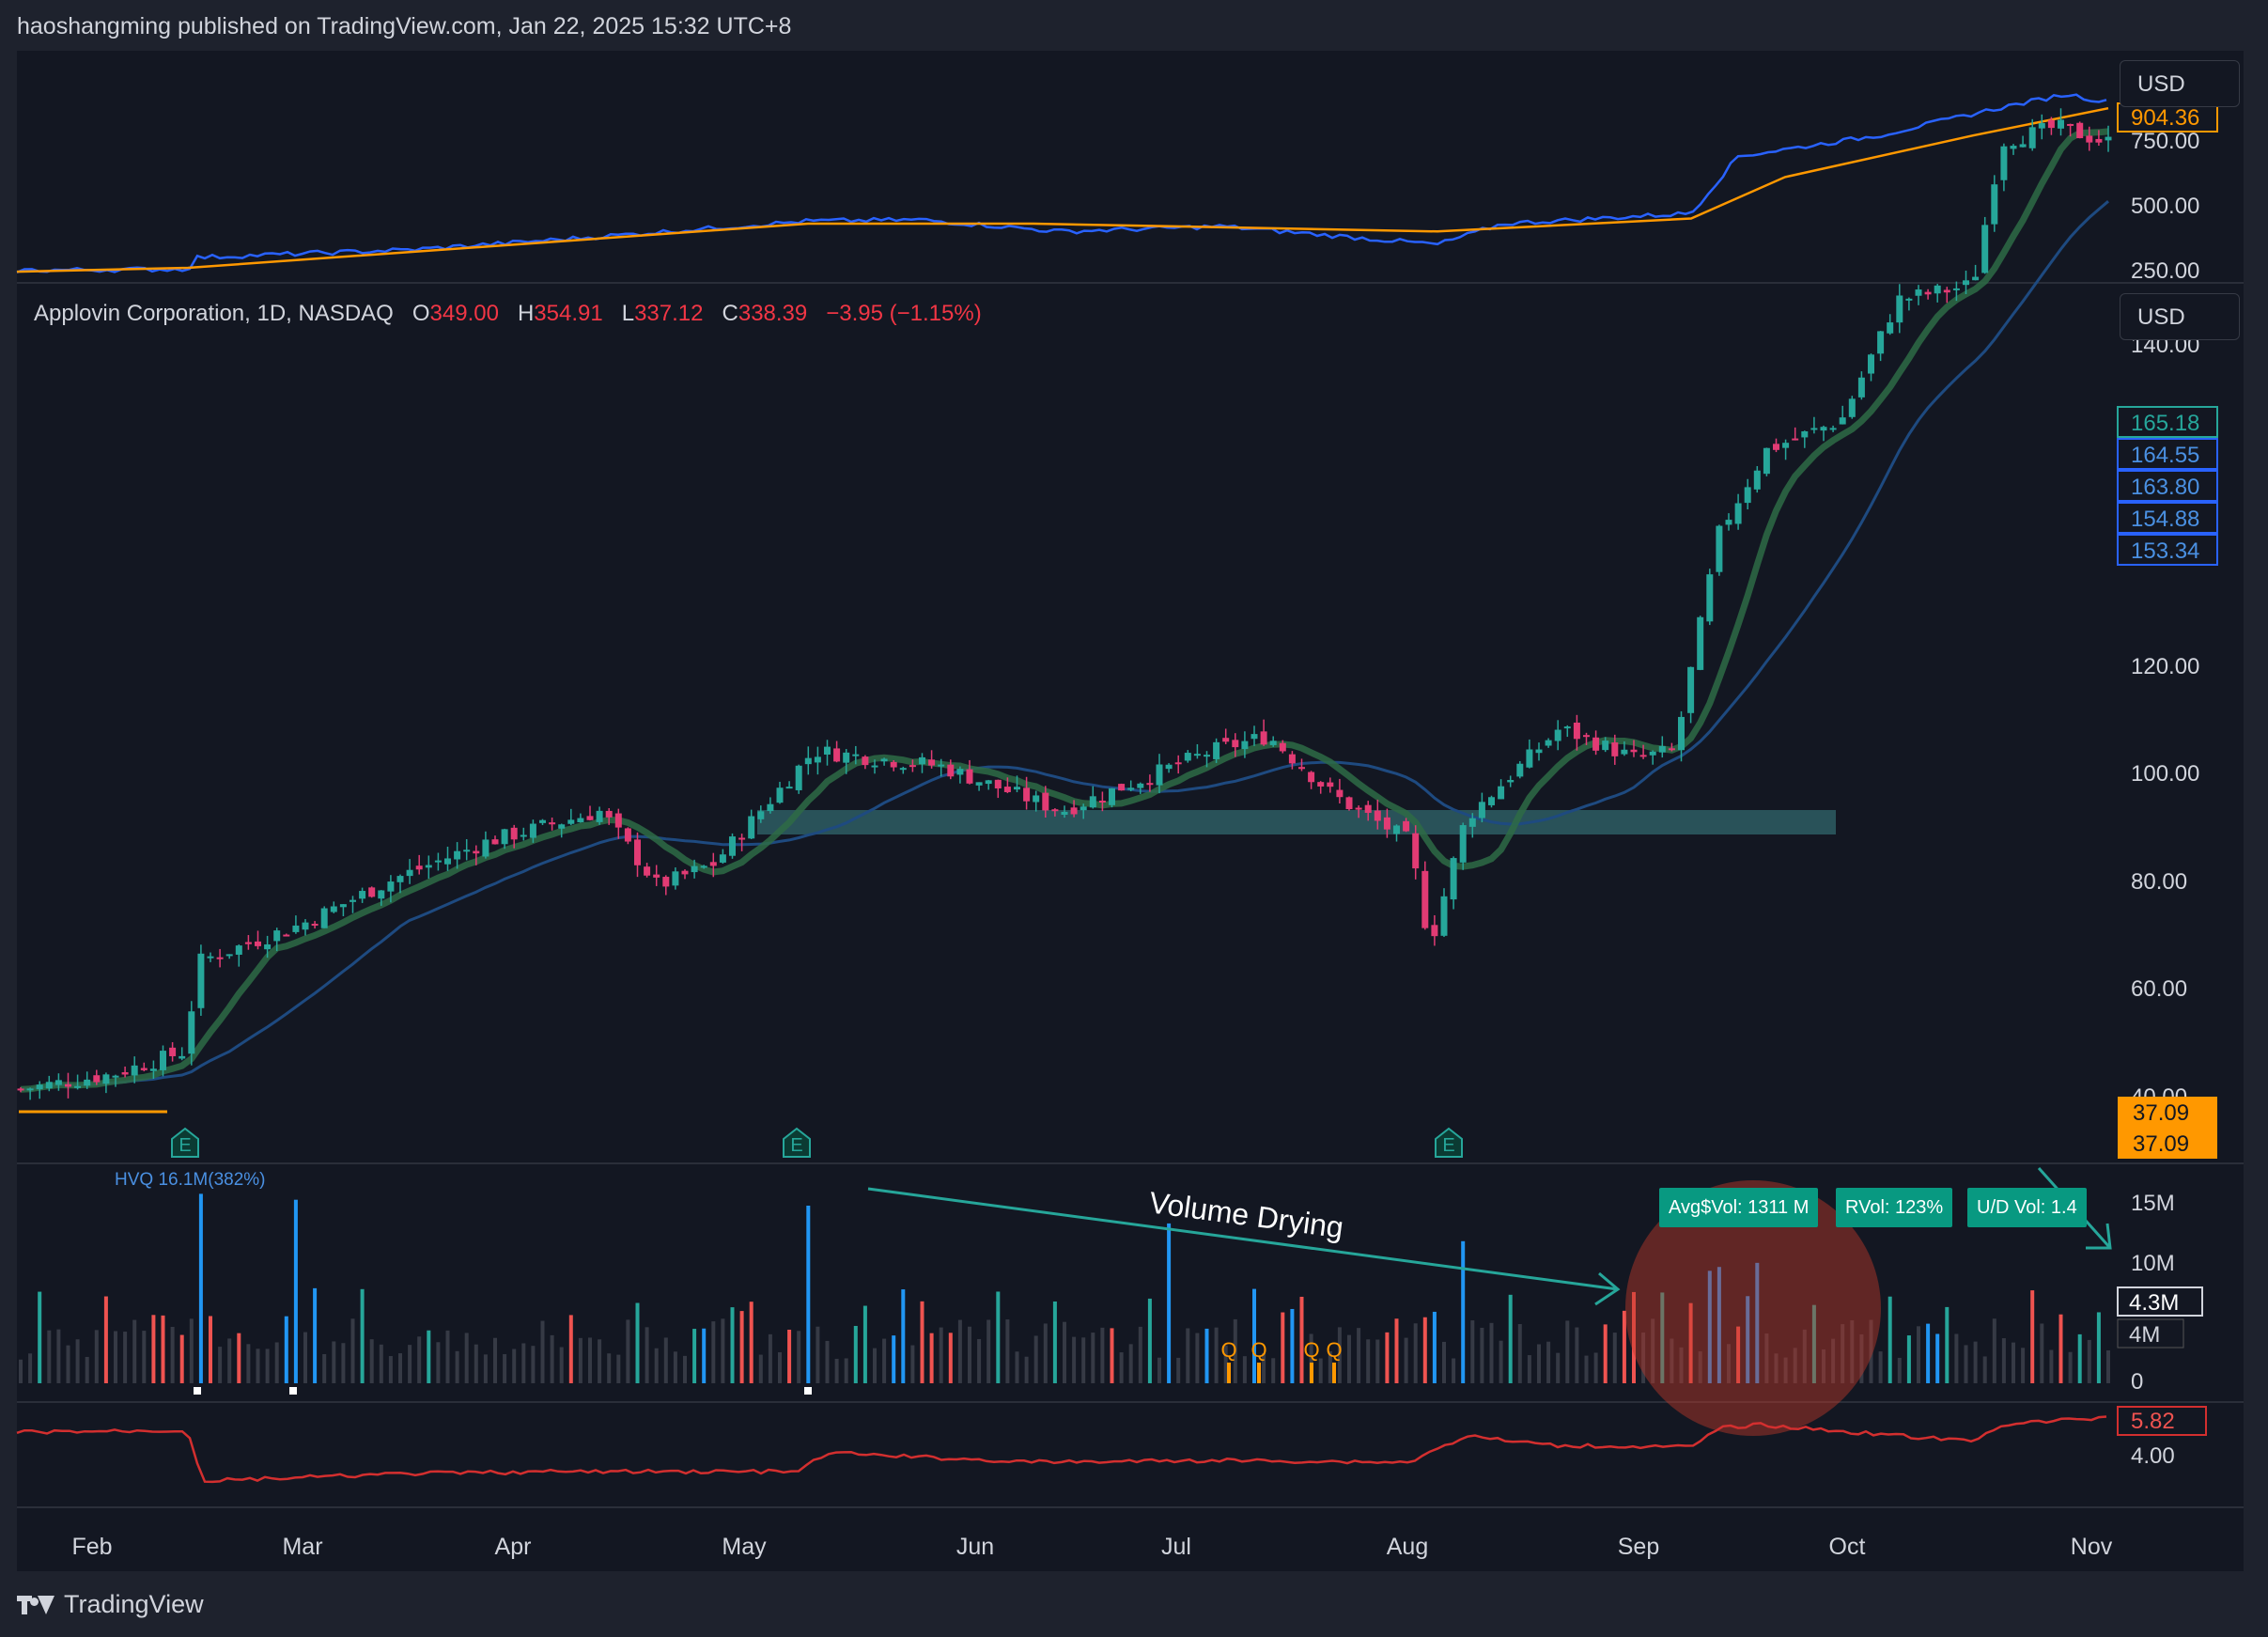 The width and height of the screenshot is (2268, 1637). What do you see at coordinates (2165, 551) in the screenshot?
I see `price-label: 153.34` at bounding box center [2165, 551].